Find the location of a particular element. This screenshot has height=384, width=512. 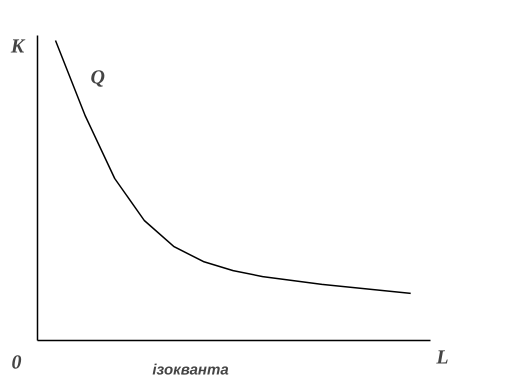

x-axis-title: L is located at coordinates (442, 357).